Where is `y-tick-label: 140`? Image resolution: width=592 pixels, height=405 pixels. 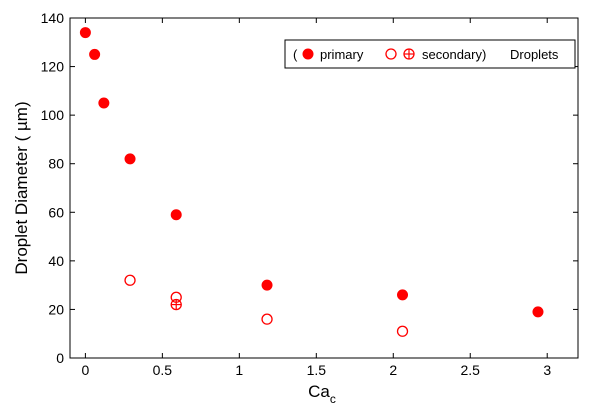
y-tick-label: 140 is located at coordinates (53, 18).